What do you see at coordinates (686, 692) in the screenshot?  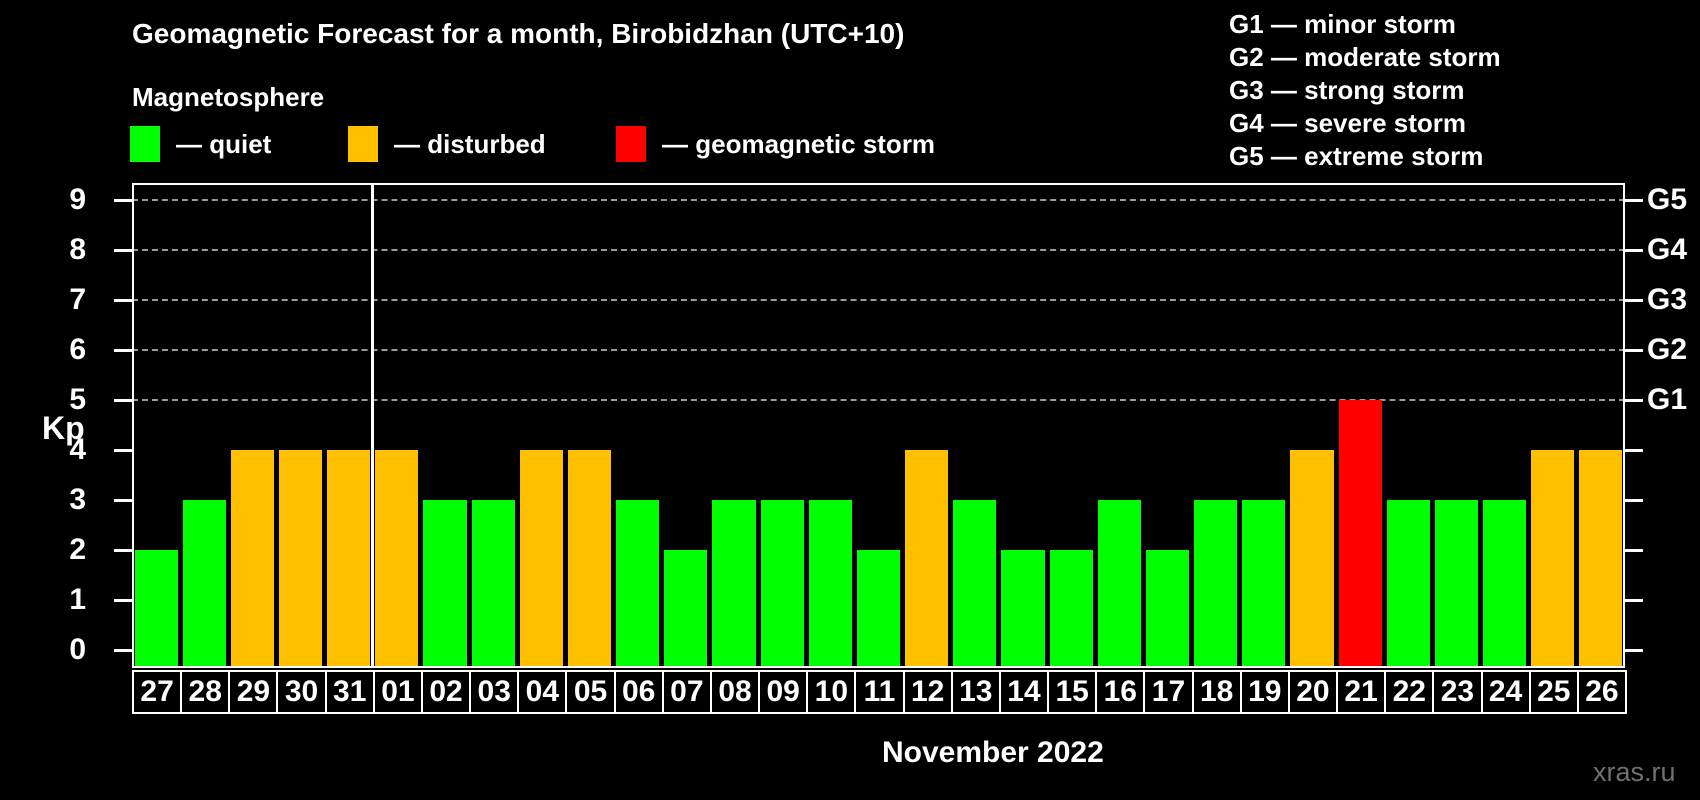 I see `date-cell-07: 07` at bounding box center [686, 692].